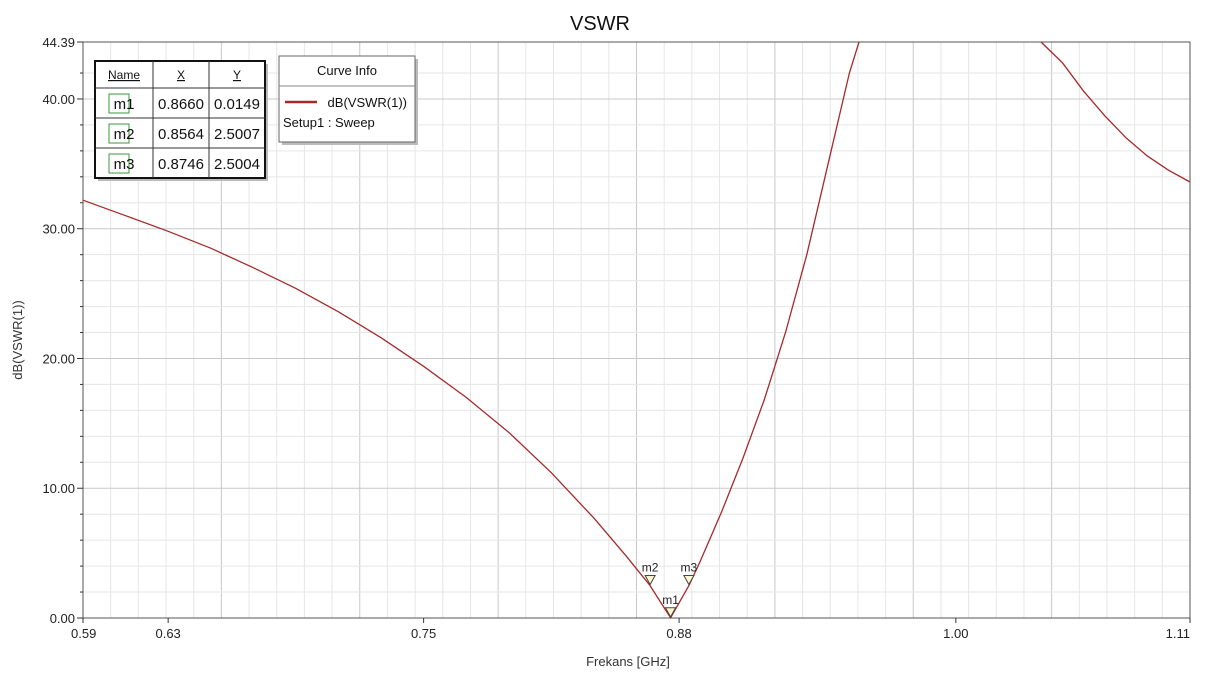  What do you see at coordinates (62, 618) in the screenshot?
I see `y-tick-label: 0.00` at bounding box center [62, 618].